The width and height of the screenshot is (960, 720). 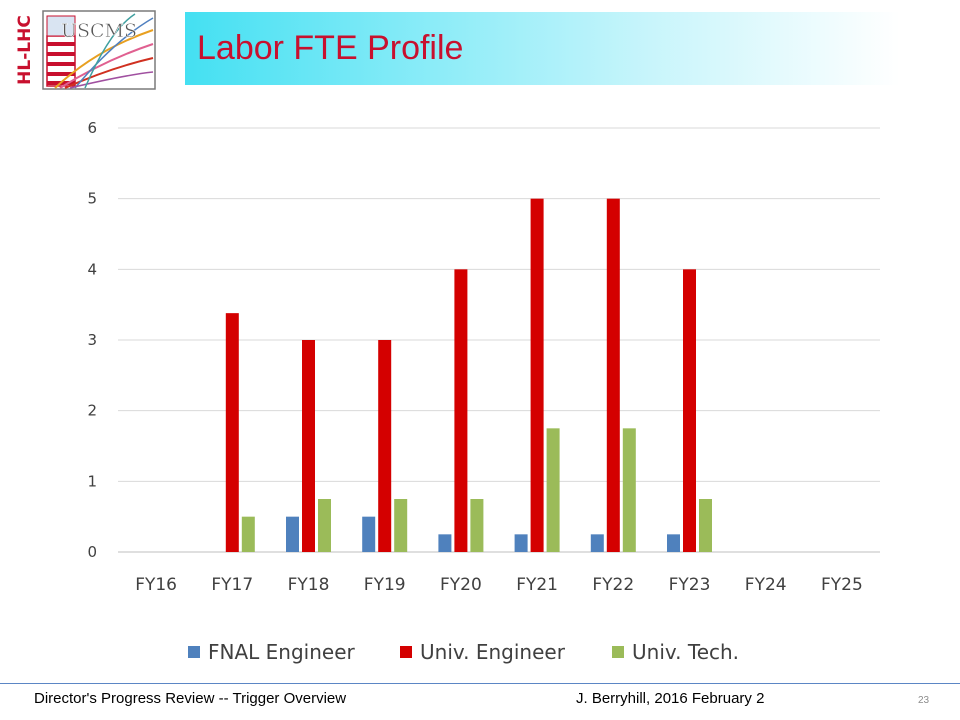 What do you see at coordinates (924, 700) in the screenshot?
I see `page-number: 23` at bounding box center [924, 700].